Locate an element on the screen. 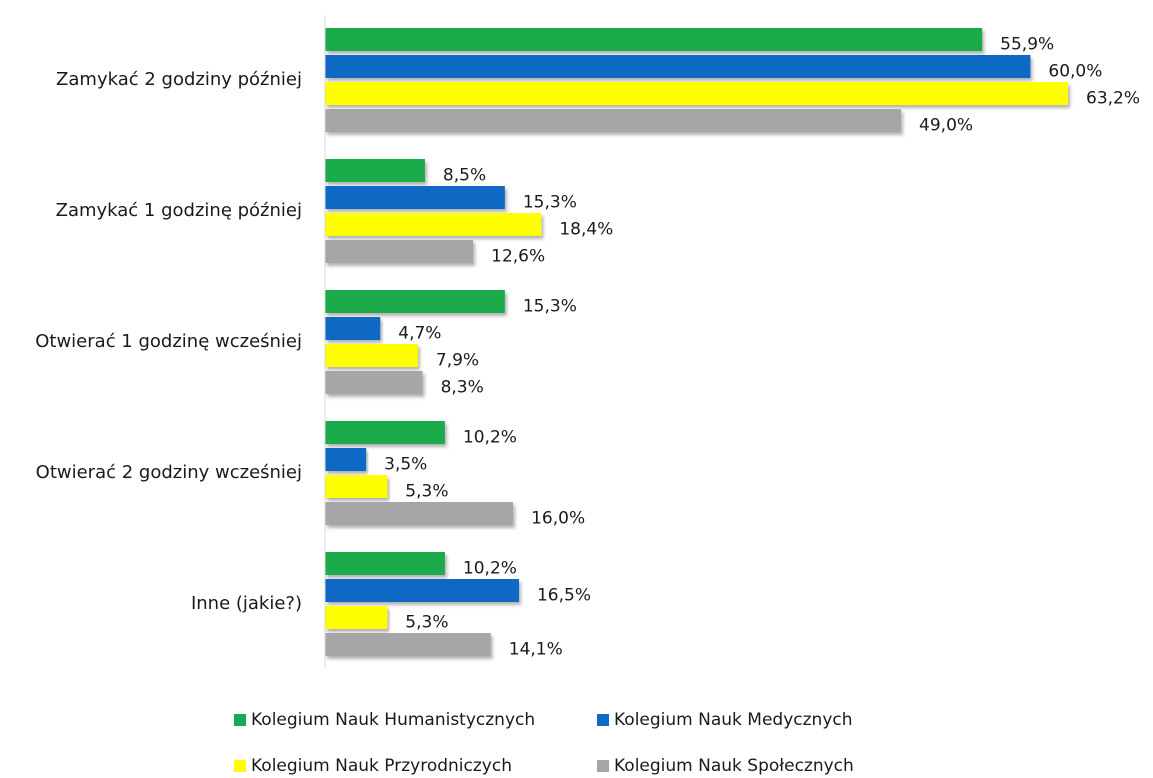 This screenshot has height=778, width=1153. value-label: 63,2% is located at coordinates (1113, 99).